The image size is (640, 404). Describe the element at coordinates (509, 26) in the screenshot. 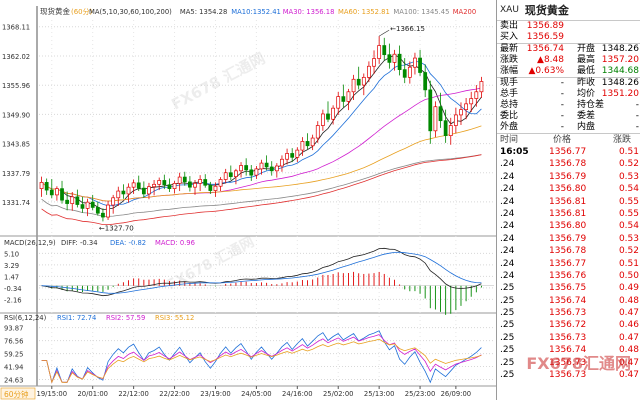

I see `quote-label: 卖出` at that location.